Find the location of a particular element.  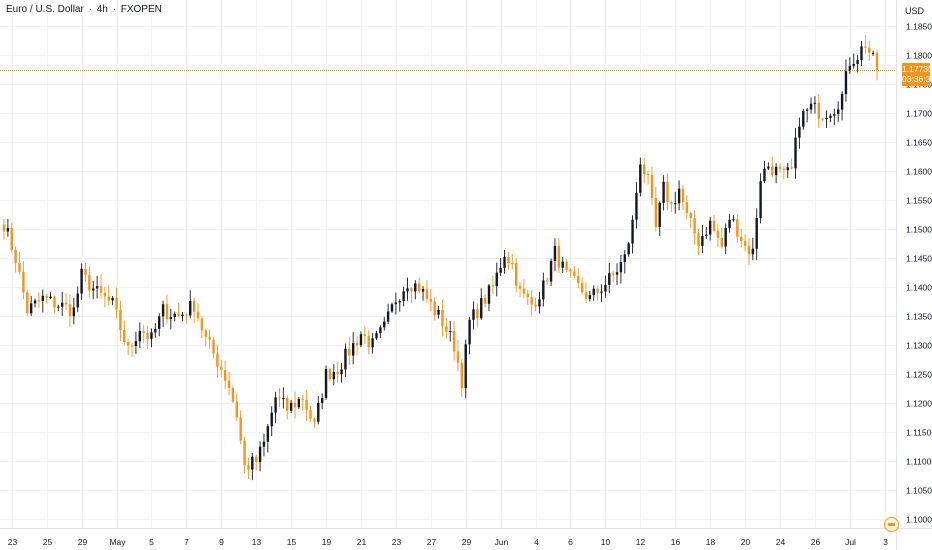

price-tick-label: 1.15500 is located at coordinates (919, 201).